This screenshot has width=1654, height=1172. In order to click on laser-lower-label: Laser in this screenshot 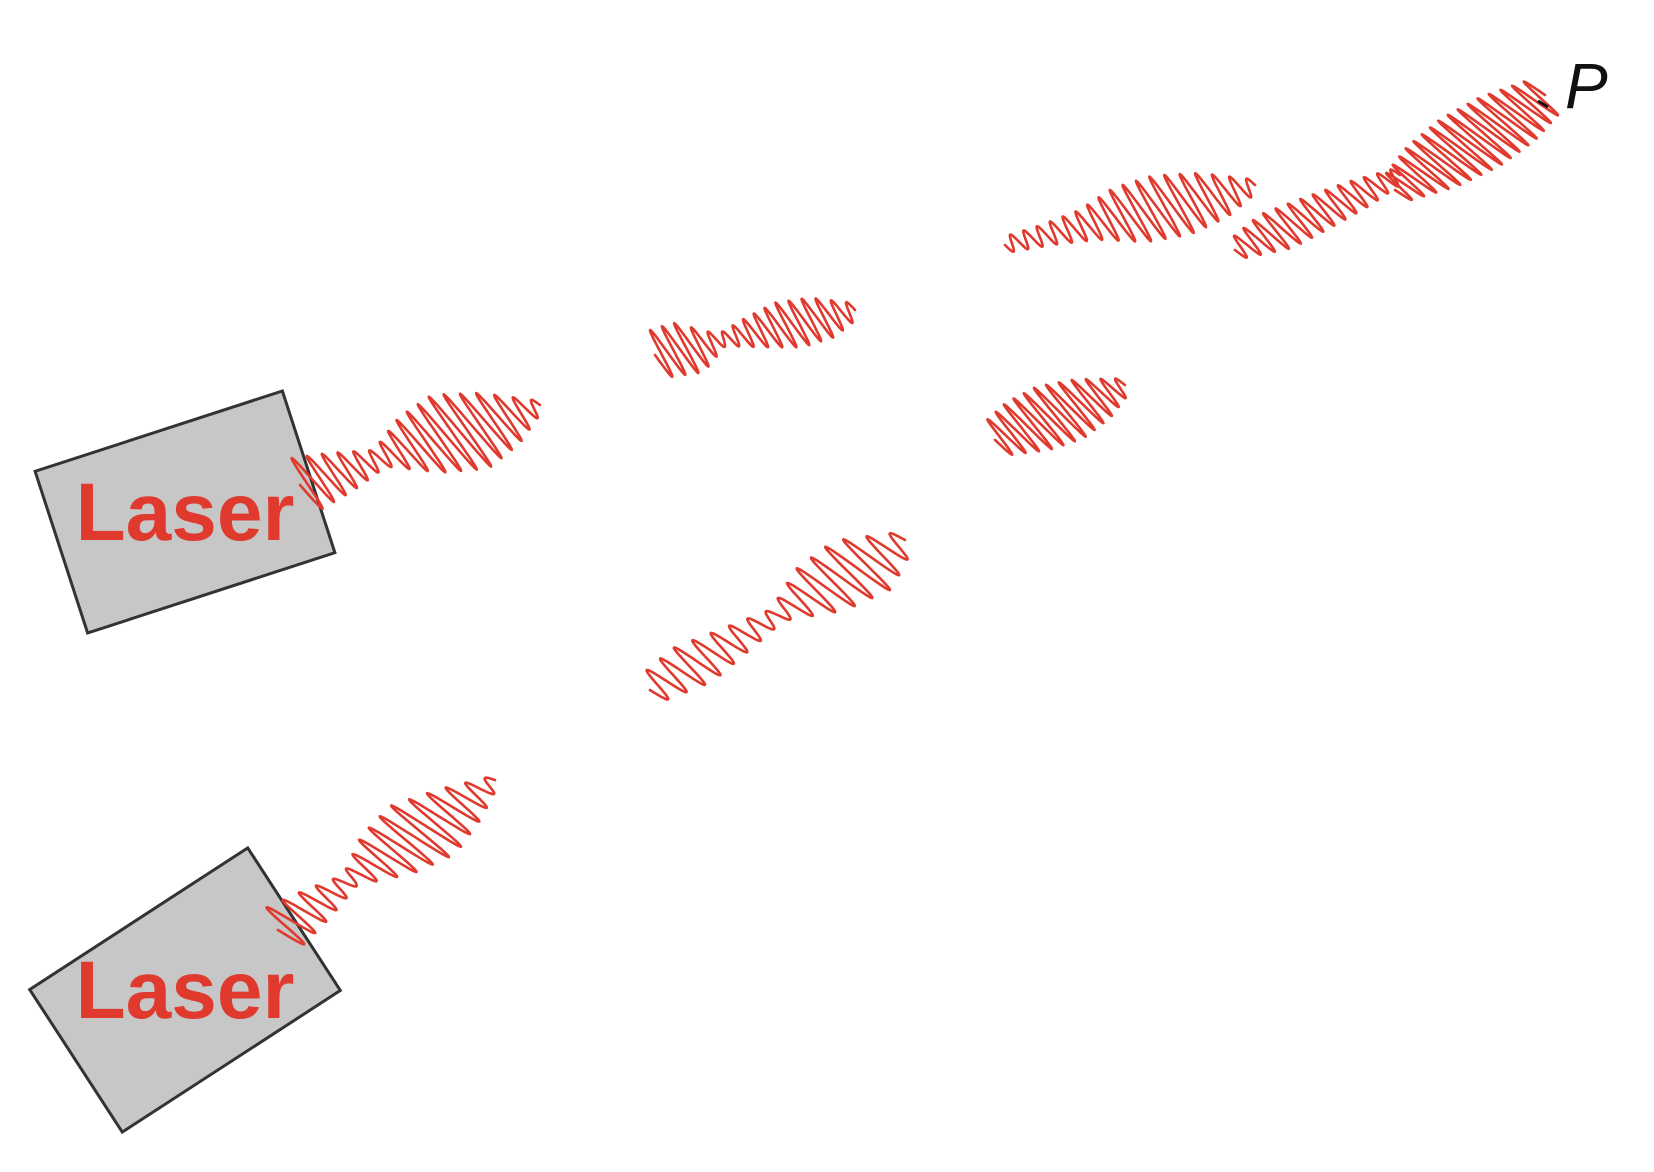, I will do `click(185, 990)`.